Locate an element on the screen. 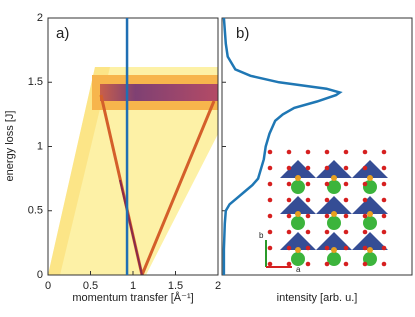  dispersion is located at coordinates (131, 227).